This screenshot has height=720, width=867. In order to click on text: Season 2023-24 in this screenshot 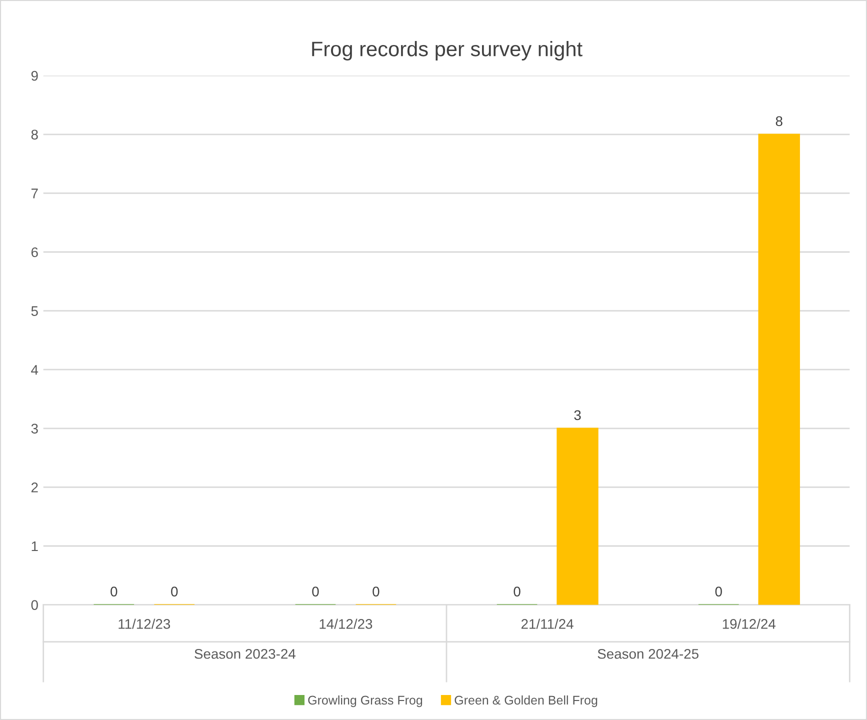, I will do `click(245, 653)`.